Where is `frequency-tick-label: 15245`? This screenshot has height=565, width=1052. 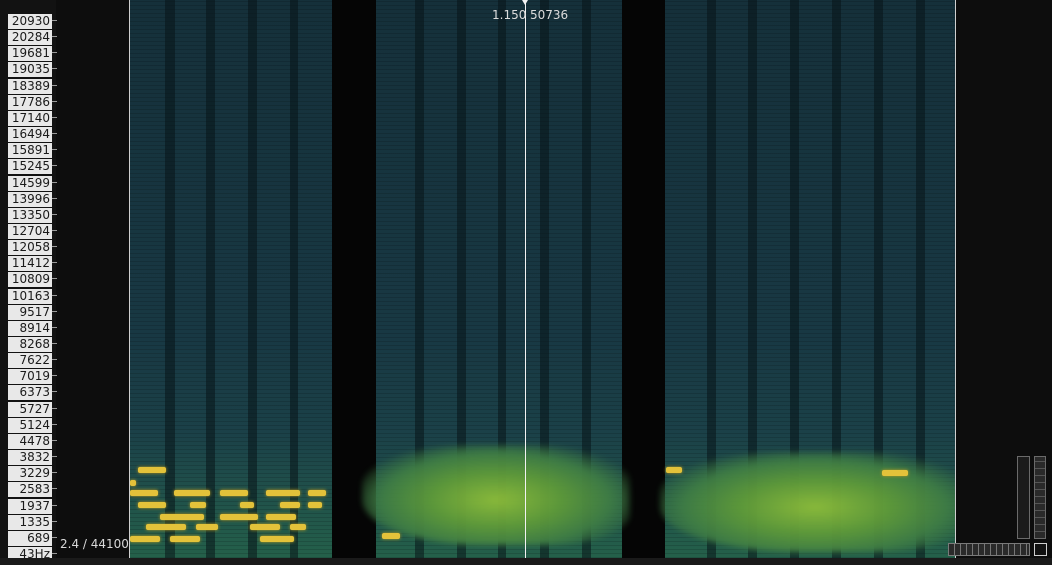 frequency-tick-label: 15245 is located at coordinates (32, 167).